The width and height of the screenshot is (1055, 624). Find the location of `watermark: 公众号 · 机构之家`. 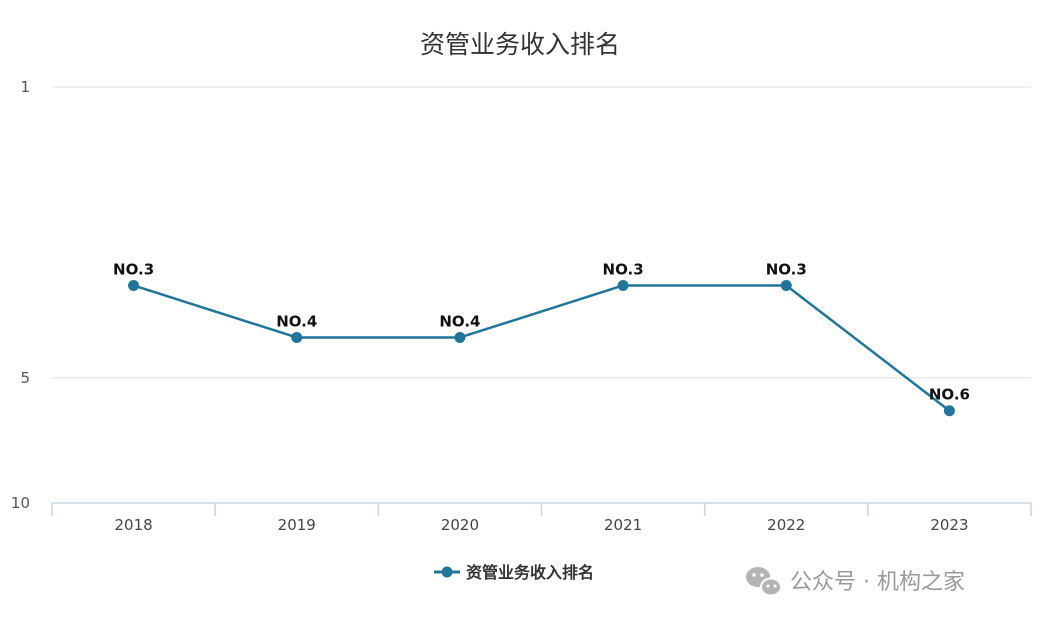

watermark: 公众号 · 机构之家 is located at coordinates (855, 582).